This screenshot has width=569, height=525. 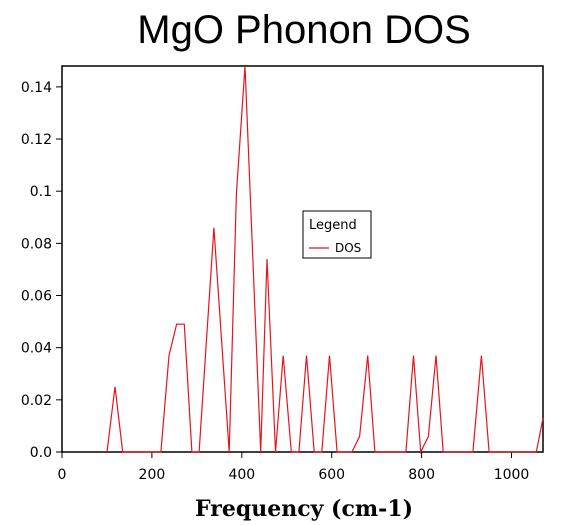 What do you see at coordinates (62, 475) in the screenshot?
I see `x-tick-label: 0` at bounding box center [62, 475].